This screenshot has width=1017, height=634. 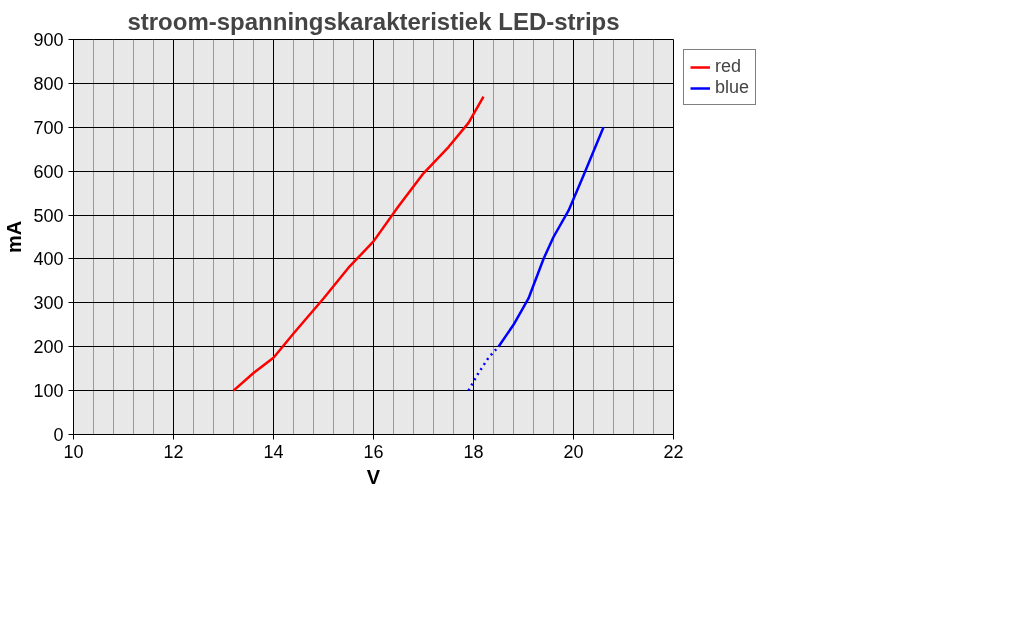 I want to click on x-tick-label: 20, so click(x=573, y=451).